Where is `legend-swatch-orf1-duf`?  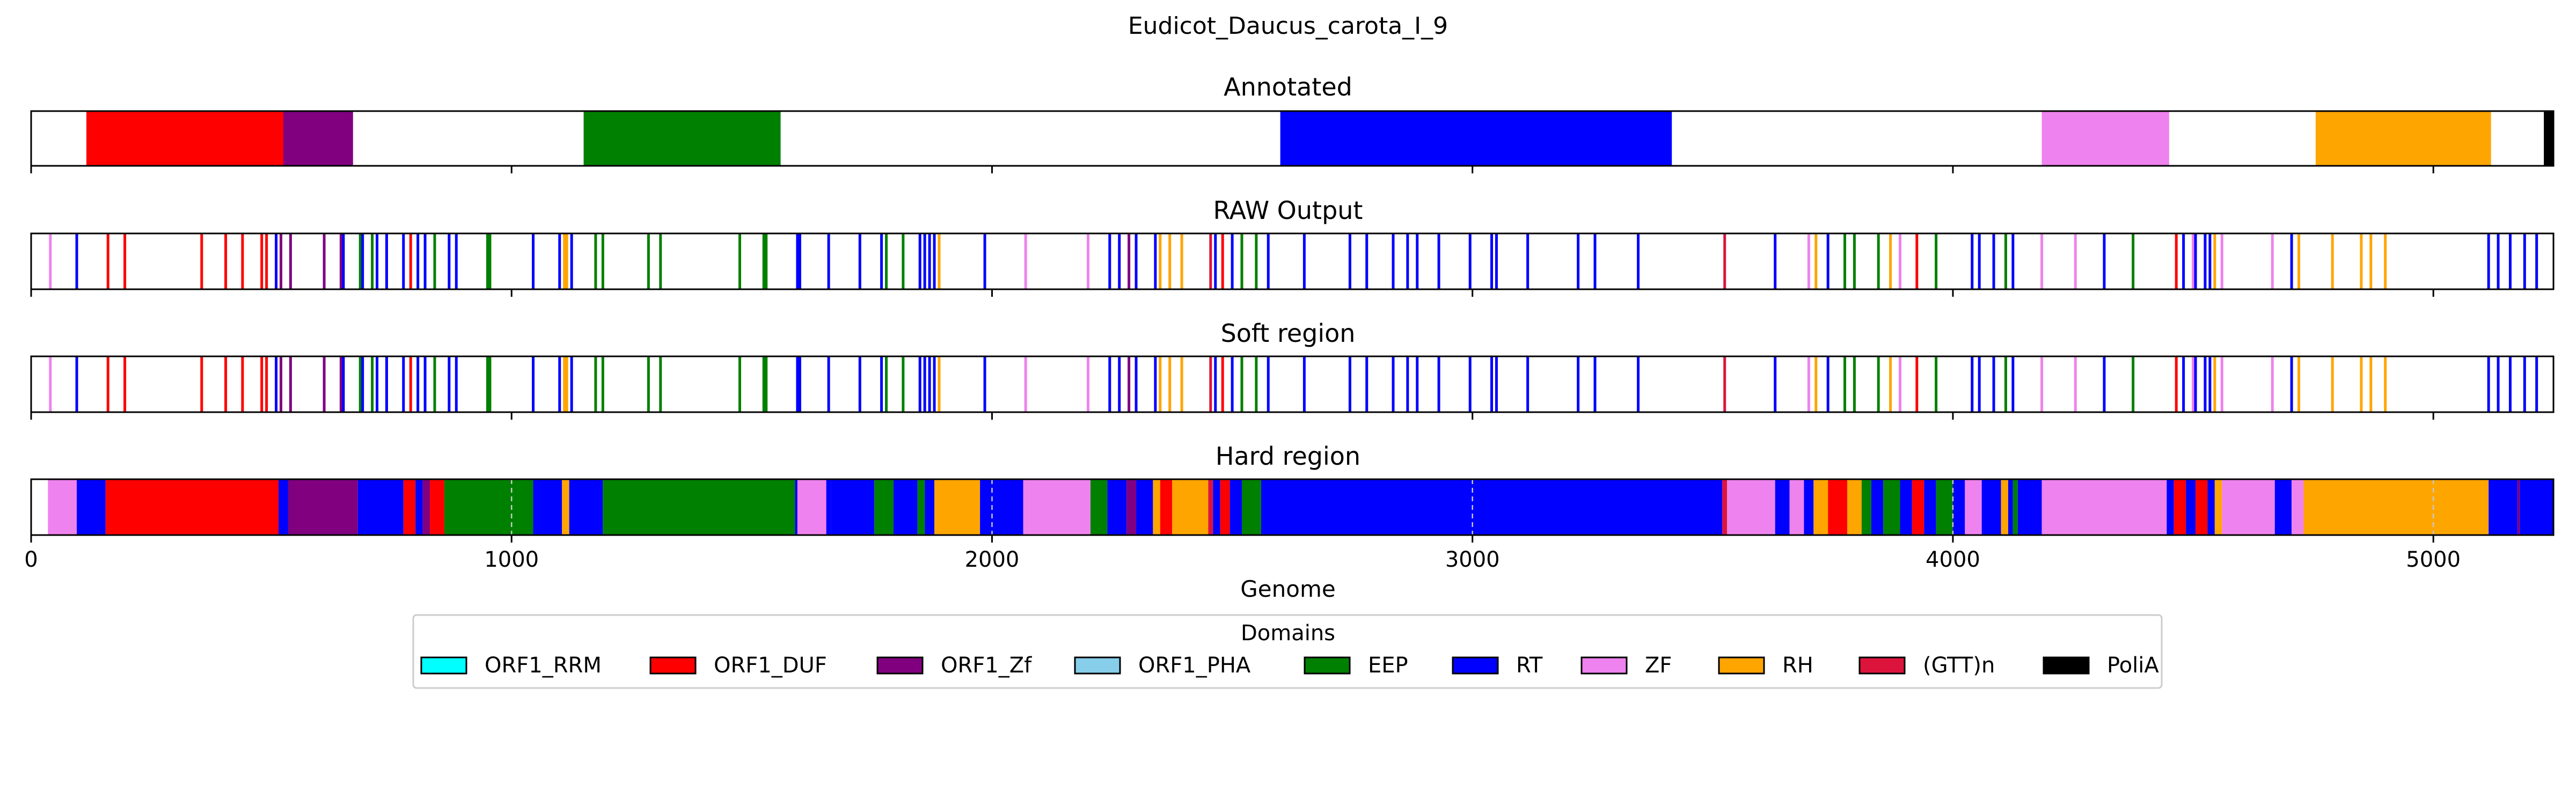 legend-swatch-orf1-duf is located at coordinates (673, 665).